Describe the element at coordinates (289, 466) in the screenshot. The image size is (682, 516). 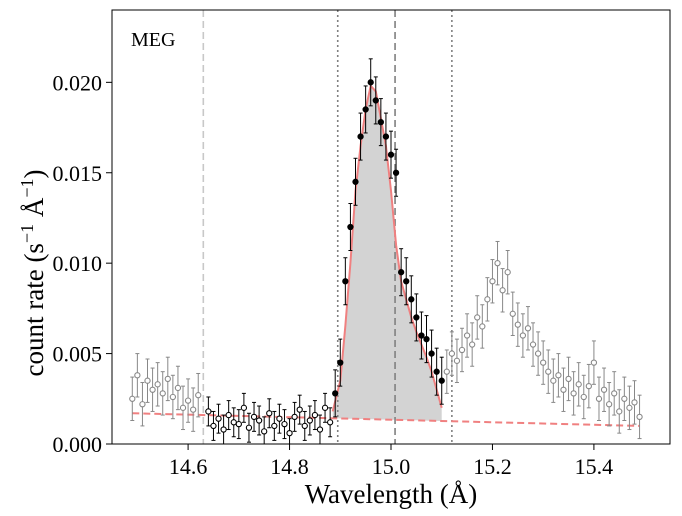
I see `x-tick-label: 14.8` at that location.